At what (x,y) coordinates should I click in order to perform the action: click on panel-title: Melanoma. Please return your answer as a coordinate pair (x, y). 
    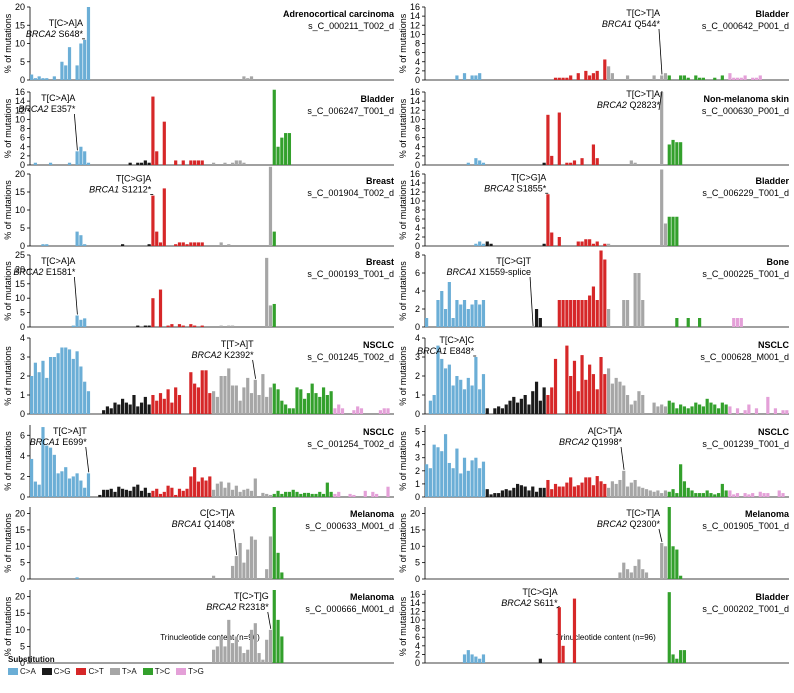
    Looking at the image, I should click on (767, 514).